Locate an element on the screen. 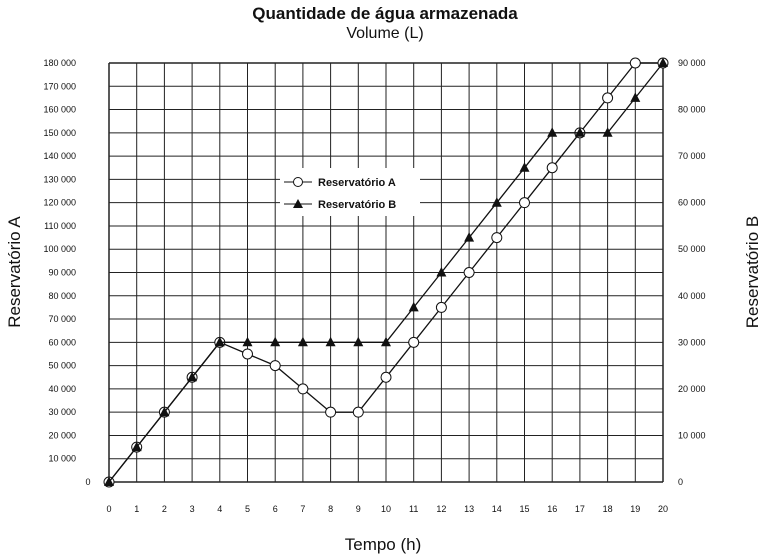  chart-subtitle: Volume (L) is located at coordinates (385, 33).